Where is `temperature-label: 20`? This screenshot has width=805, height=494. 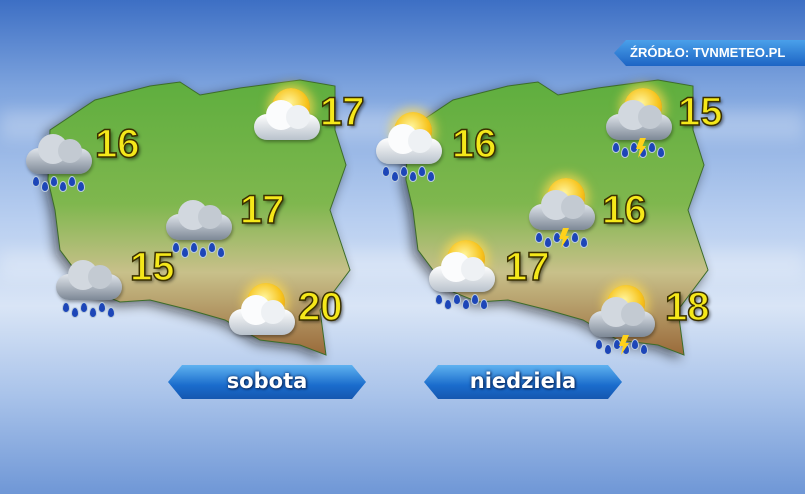 temperature-label: 20 is located at coordinates (320, 307).